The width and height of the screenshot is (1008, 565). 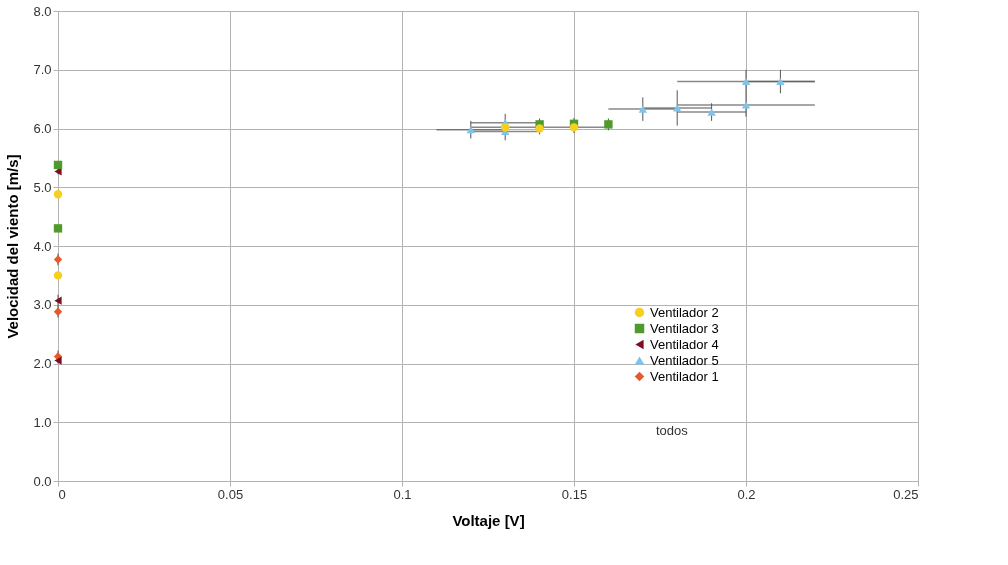 I want to click on annotation: todos, so click(x=672, y=430).